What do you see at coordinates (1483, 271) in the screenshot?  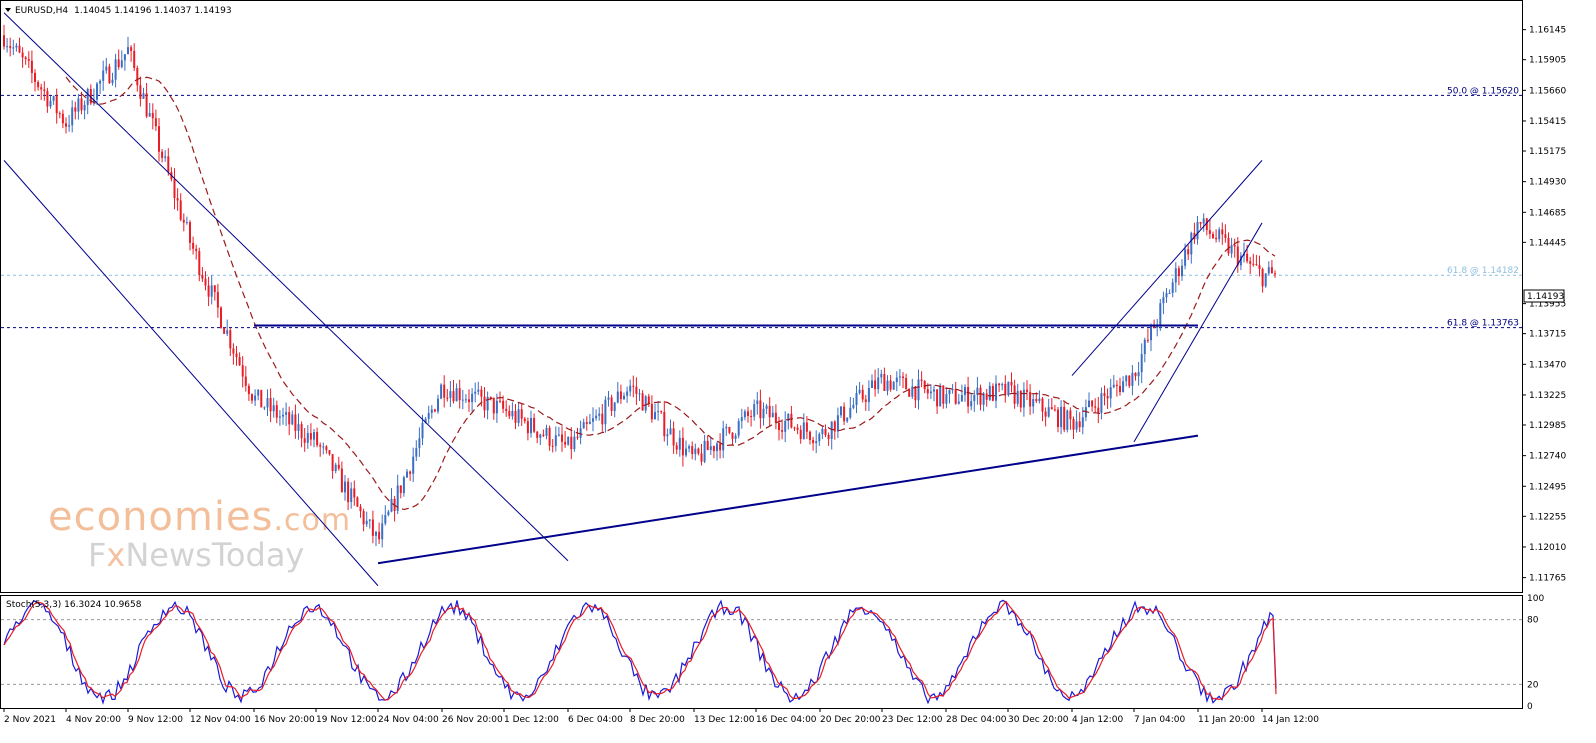 I see `fib-level-label: 61.8 @ 1.14182` at bounding box center [1483, 271].